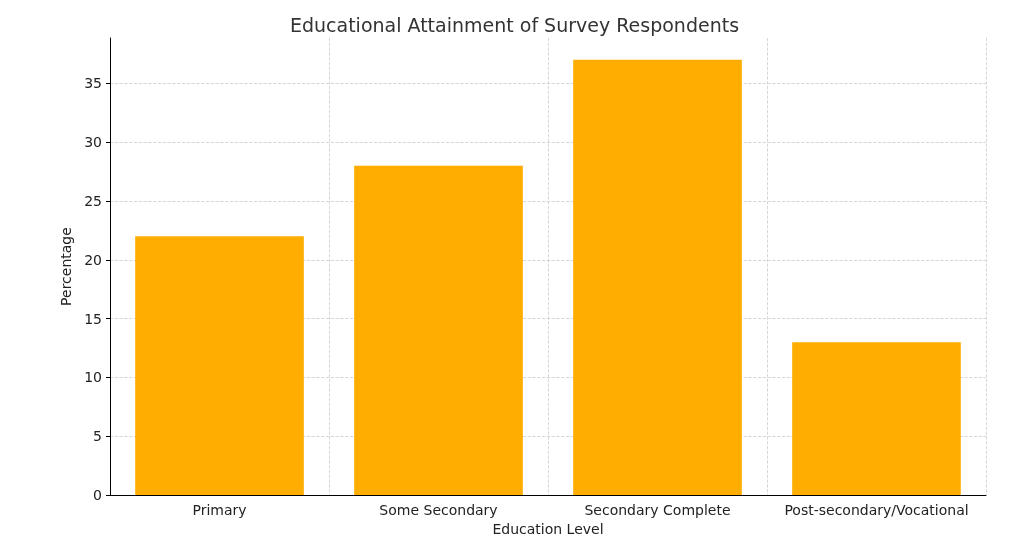  What do you see at coordinates (93, 318) in the screenshot?
I see `y-tick-label: 15` at bounding box center [93, 318].